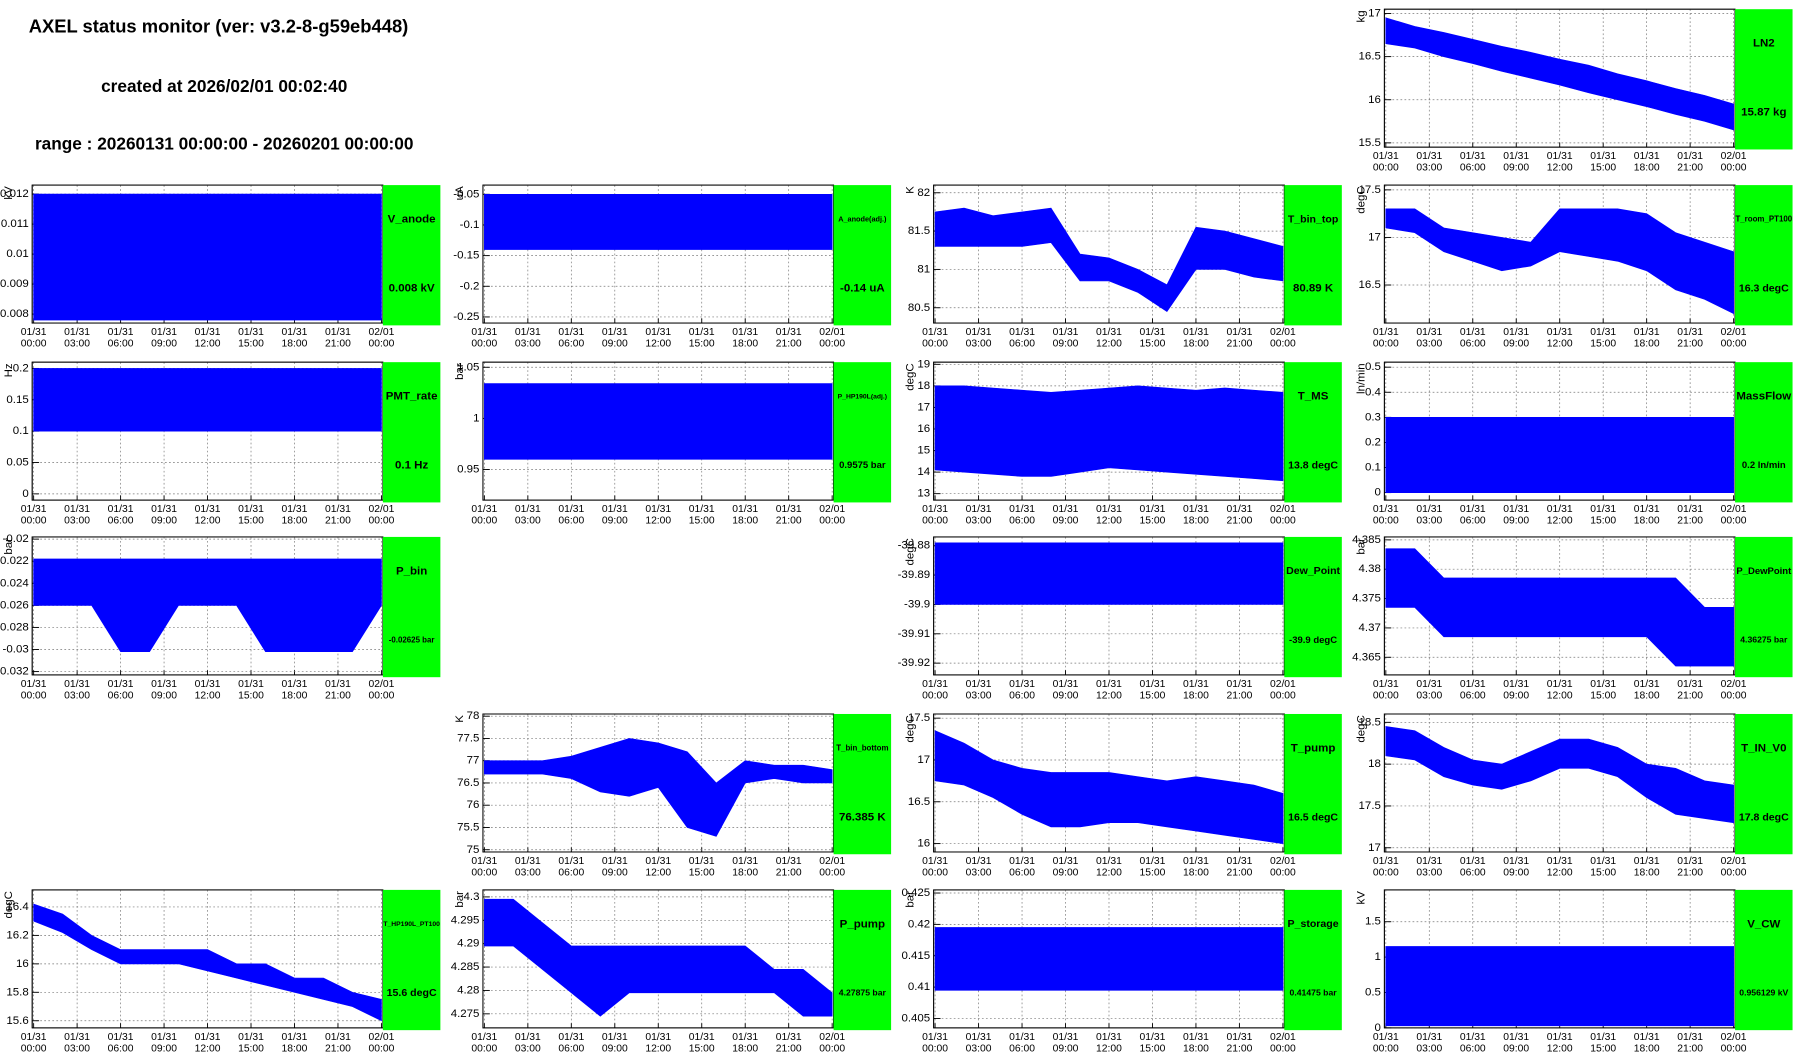 Image resolution: width=1796 pixels, height=1052 pixels. Describe the element at coordinates (923, 451) in the screenshot. I see `y-tick-label: 15` at that location.